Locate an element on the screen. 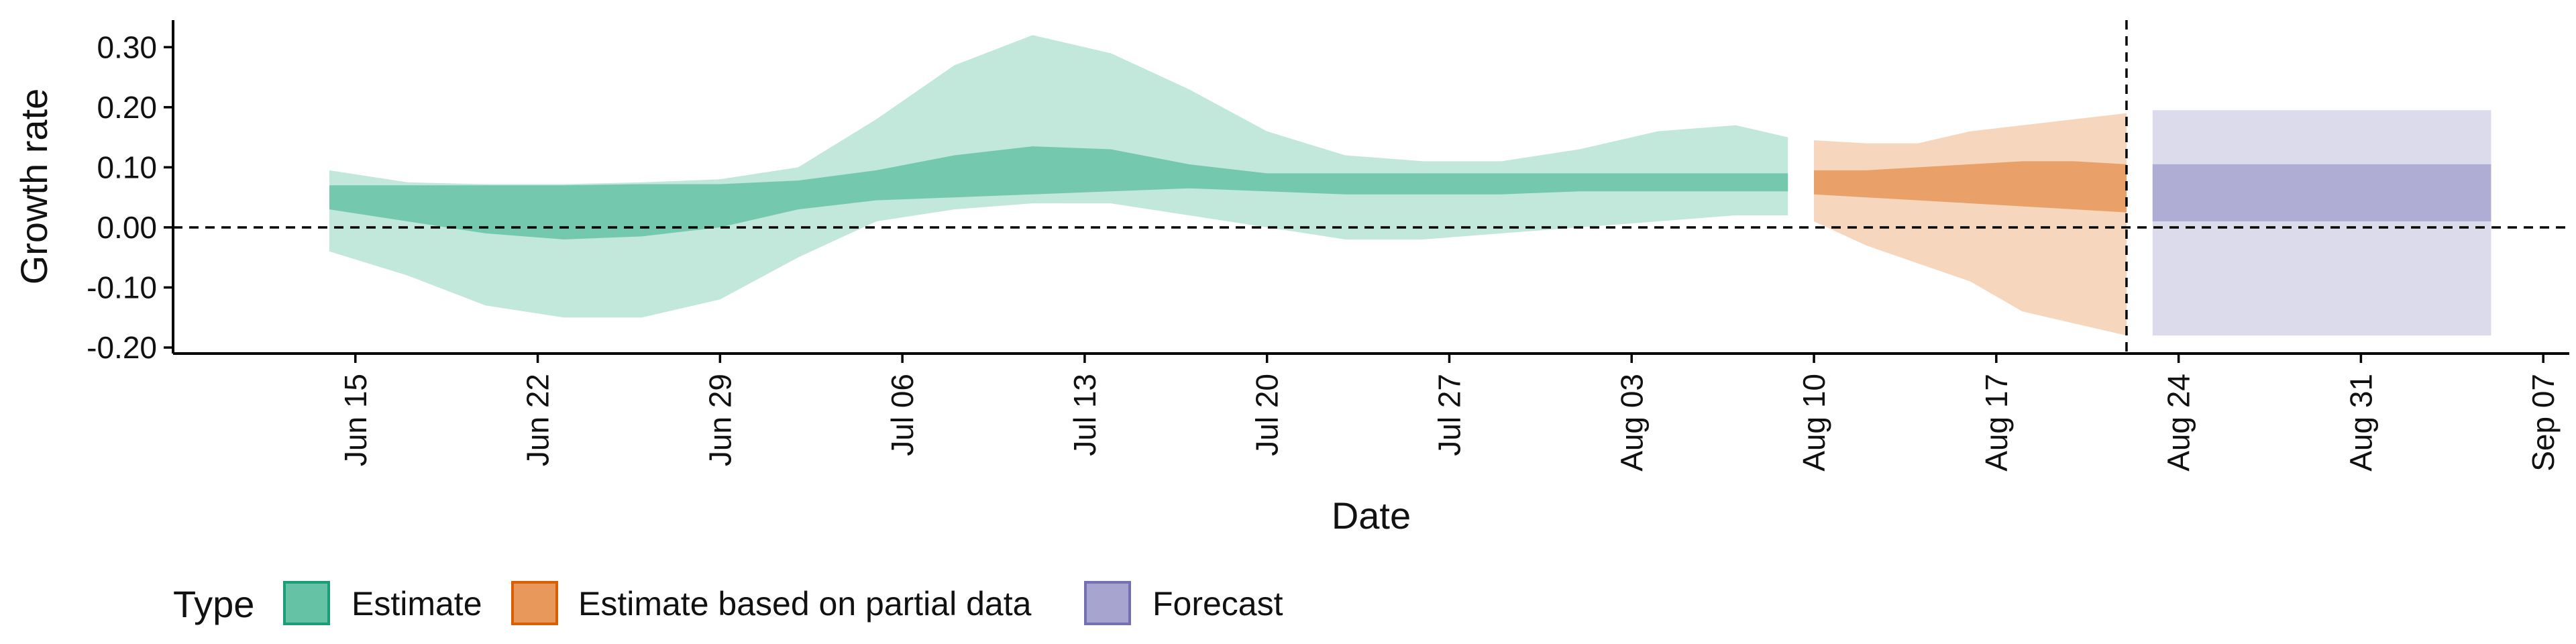 This screenshot has height=644, width=2576. y-tick-label: 0.00 is located at coordinates (127, 227).